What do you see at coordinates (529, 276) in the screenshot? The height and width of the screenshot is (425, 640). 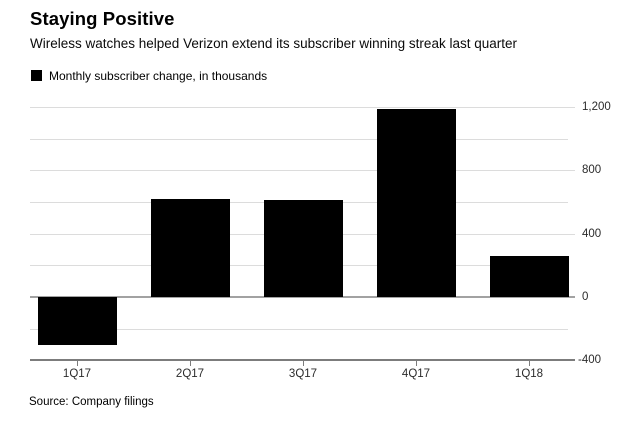 I see `bar-1q18` at bounding box center [529, 276].